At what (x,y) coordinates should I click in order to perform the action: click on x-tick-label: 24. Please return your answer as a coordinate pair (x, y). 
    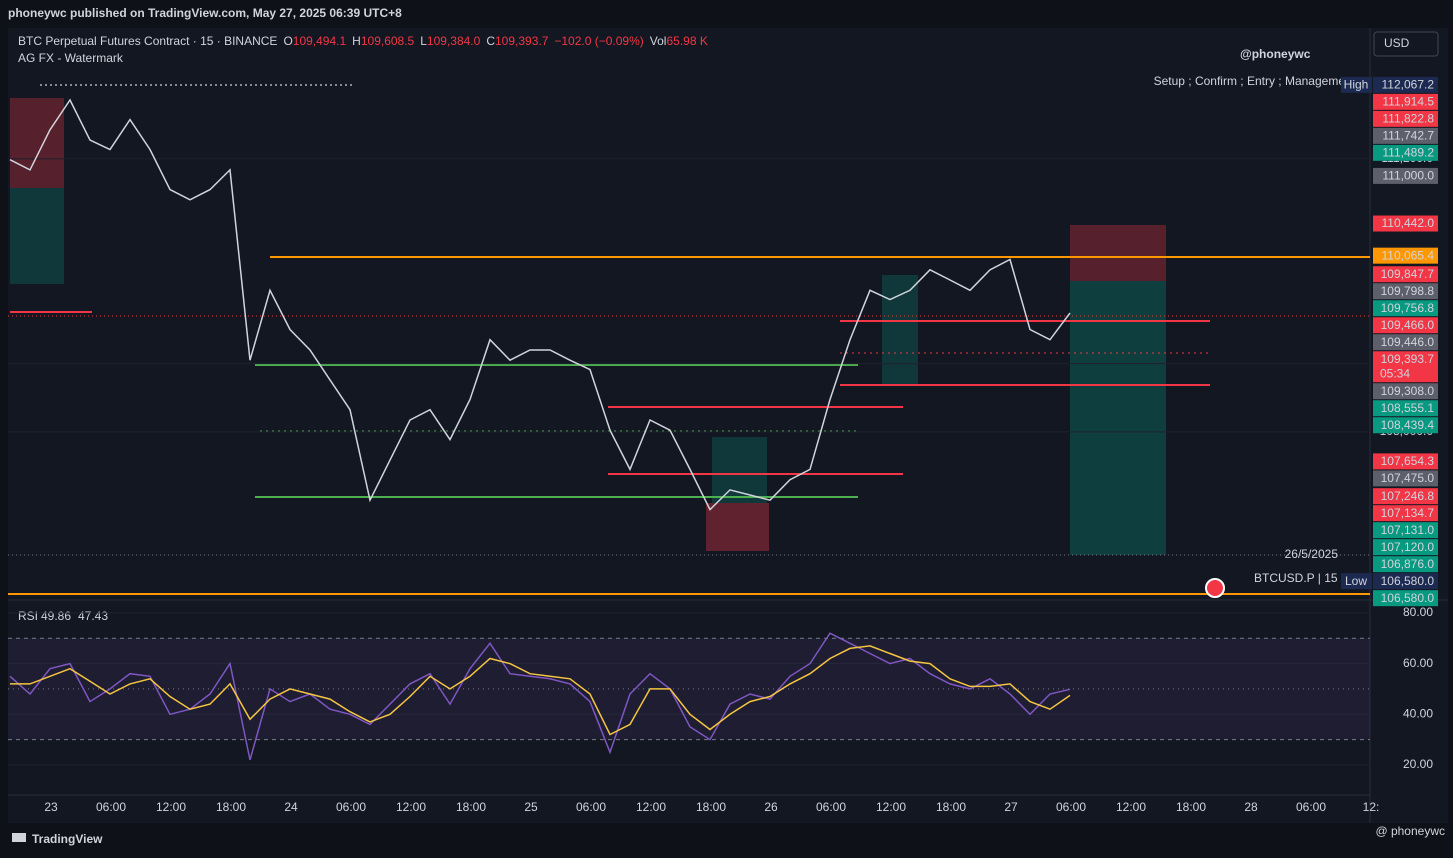
    Looking at the image, I should click on (291, 807).